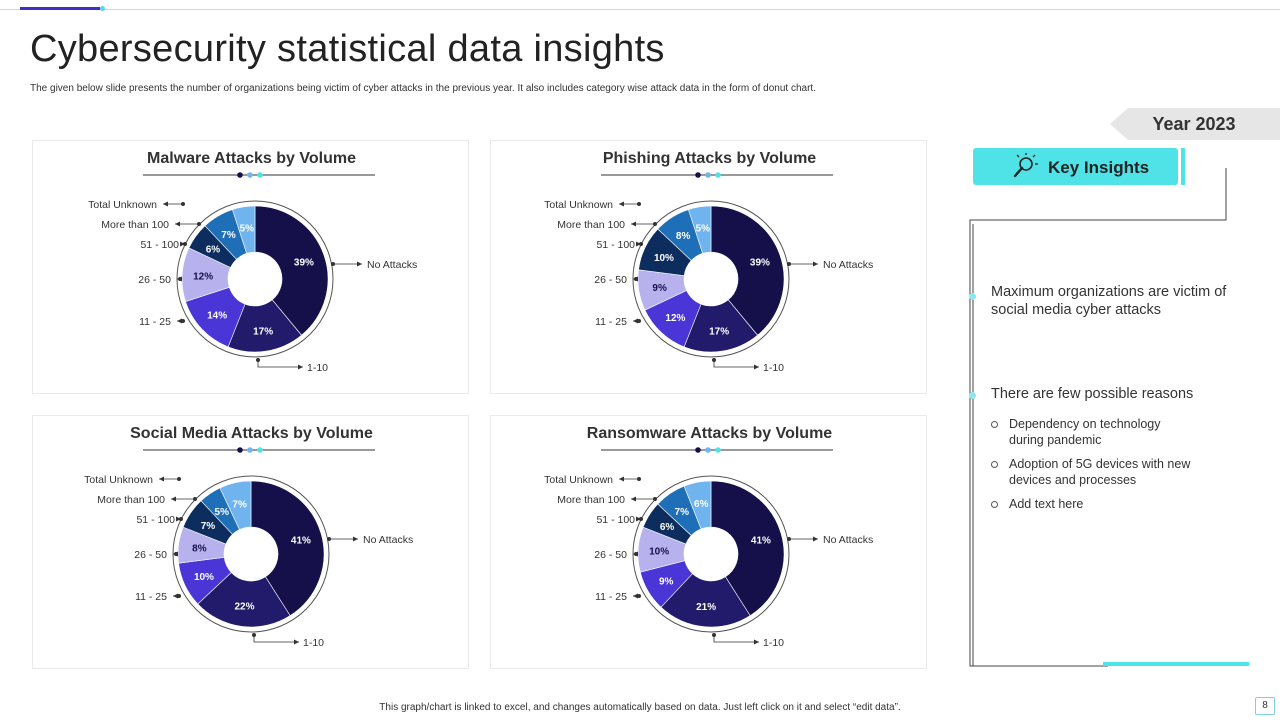 The width and height of the screenshot is (1280, 720). I want to click on chart-title: Malware Attacks by Volume, so click(251, 158).